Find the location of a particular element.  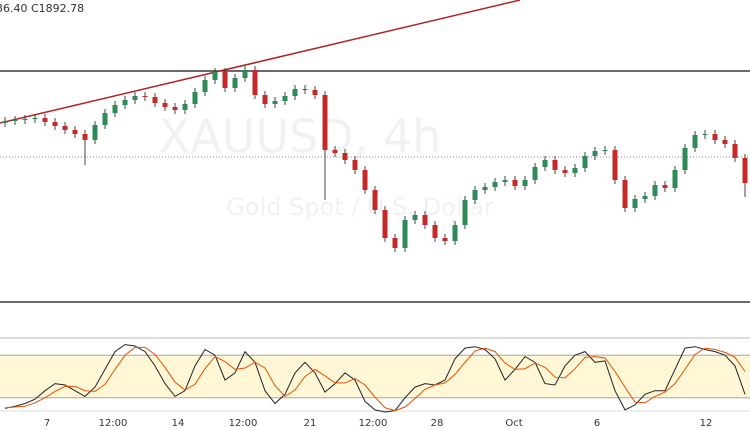

ohlc-header: 36.40 C1892.78 is located at coordinates (42, 8).